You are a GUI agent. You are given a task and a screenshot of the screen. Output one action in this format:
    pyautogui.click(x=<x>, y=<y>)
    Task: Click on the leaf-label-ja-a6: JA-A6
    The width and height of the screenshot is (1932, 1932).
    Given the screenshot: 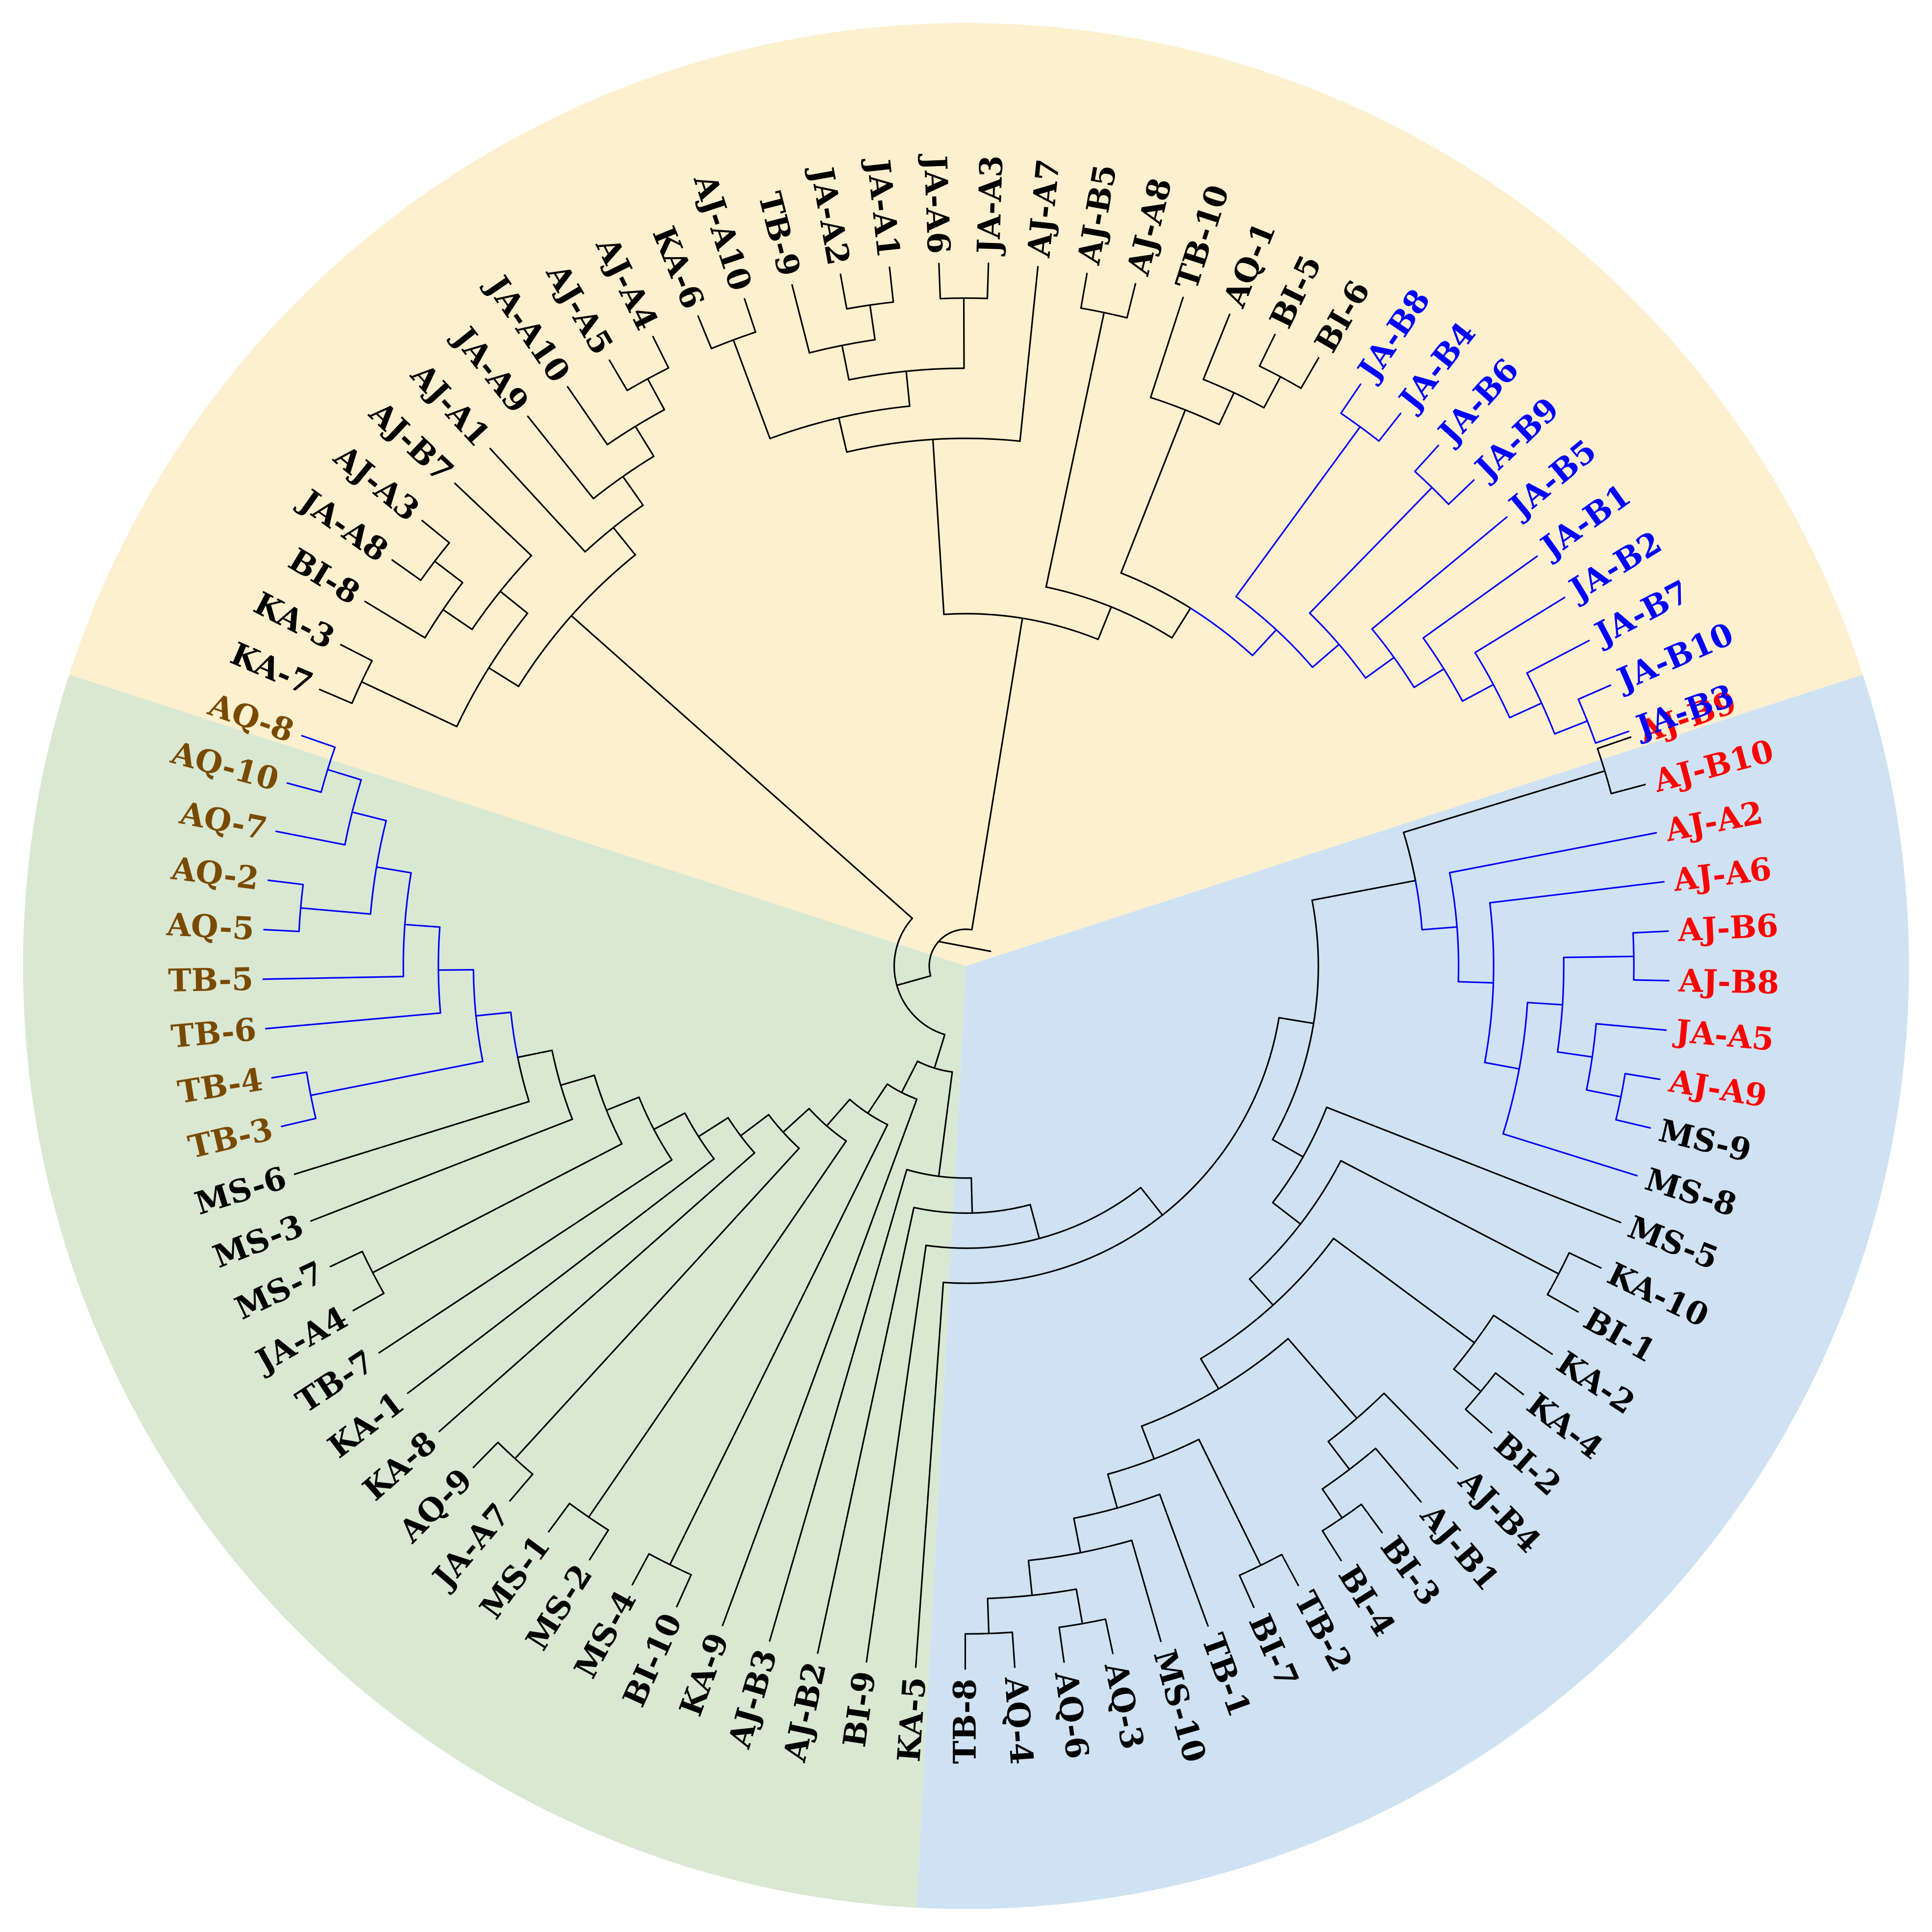 What is the action you would take?
    pyautogui.click(x=937, y=203)
    